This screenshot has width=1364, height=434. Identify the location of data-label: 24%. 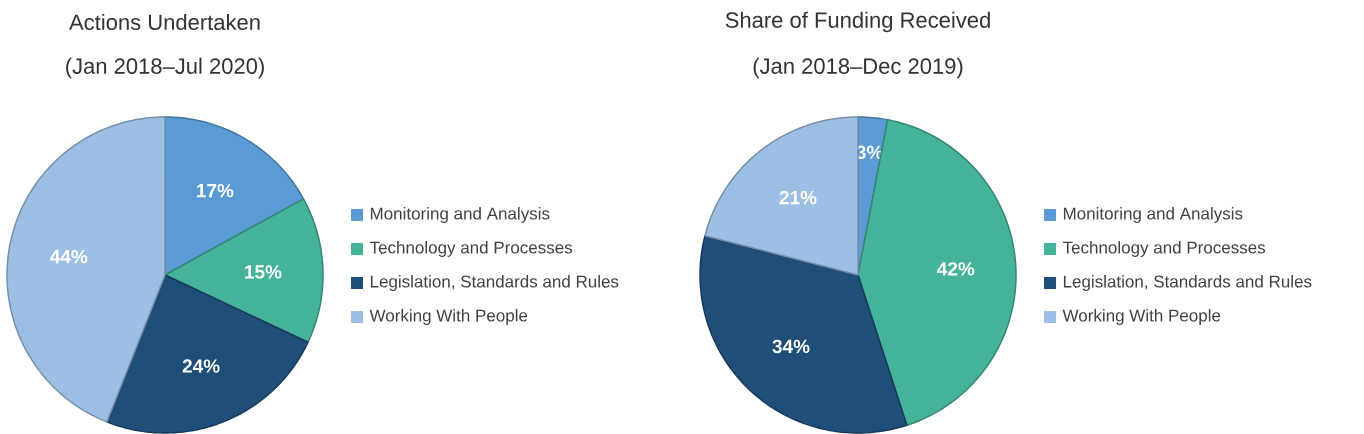
(201, 366).